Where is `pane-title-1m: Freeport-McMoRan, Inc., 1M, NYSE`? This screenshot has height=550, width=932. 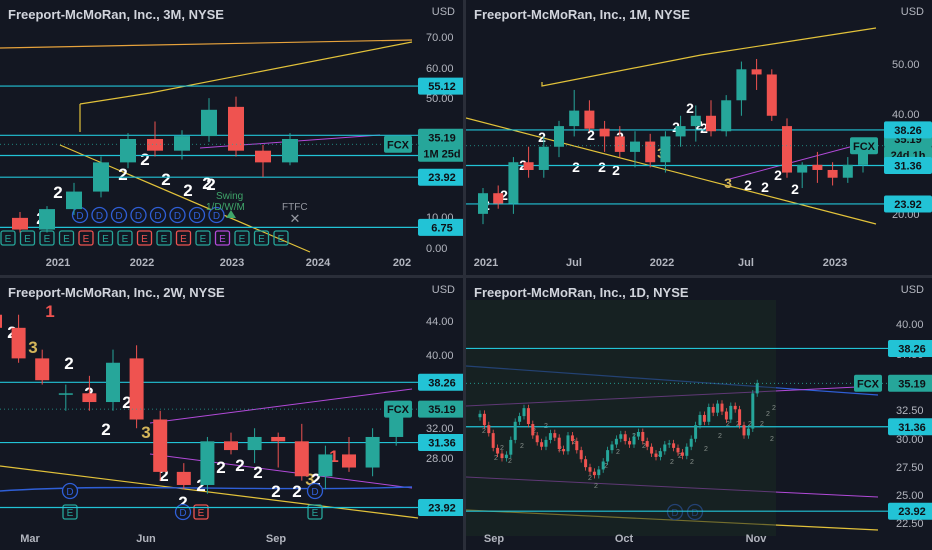 pane-title-1m: Freeport-McMoRan, Inc., 1M, NYSE is located at coordinates (582, 14).